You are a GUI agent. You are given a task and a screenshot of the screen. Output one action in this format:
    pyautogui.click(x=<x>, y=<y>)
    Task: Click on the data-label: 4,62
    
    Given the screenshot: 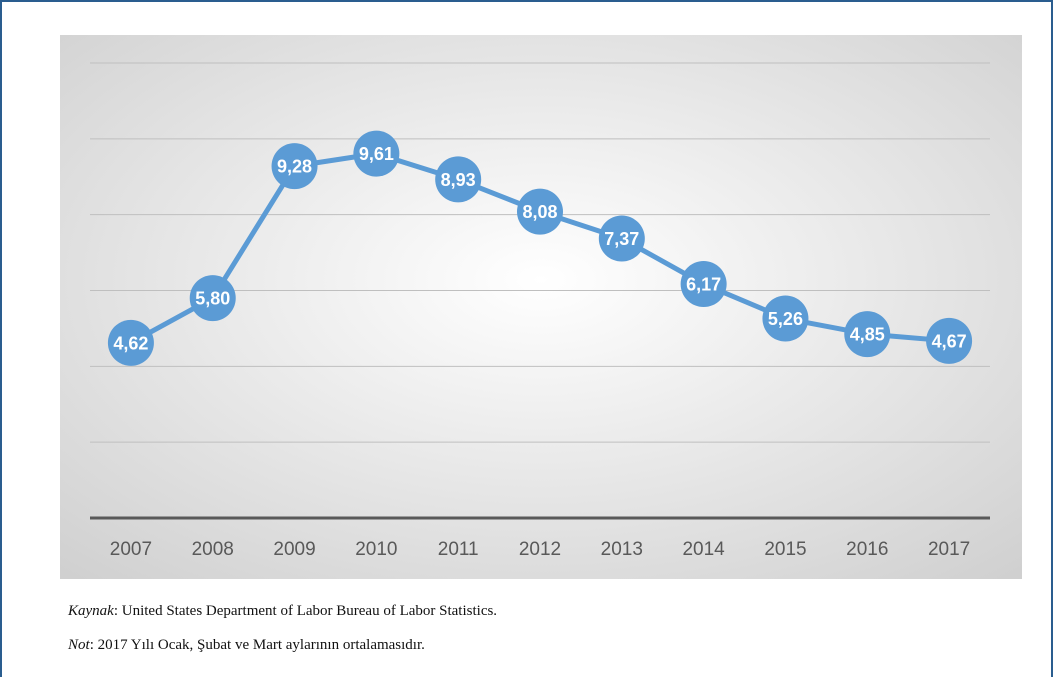 What is the action you would take?
    pyautogui.click(x=130, y=343)
    